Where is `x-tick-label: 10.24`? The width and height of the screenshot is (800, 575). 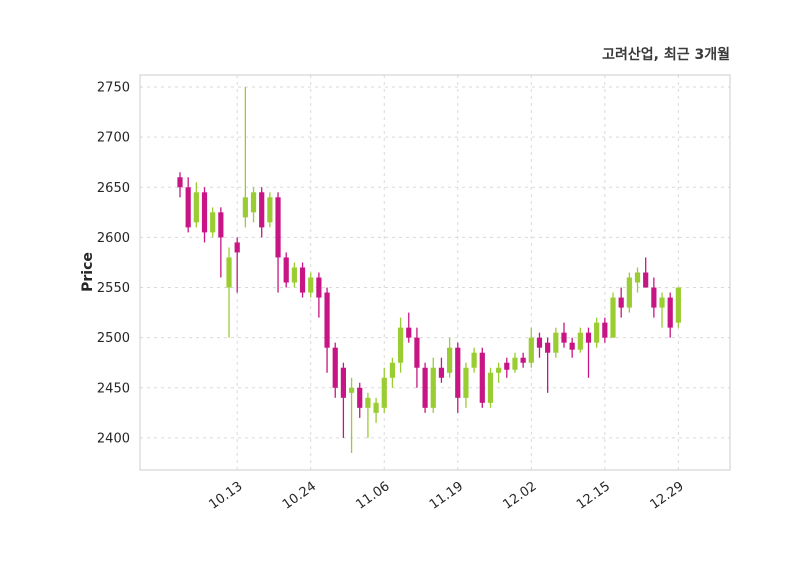 x-tick-label: 10.24 is located at coordinates (299, 496).